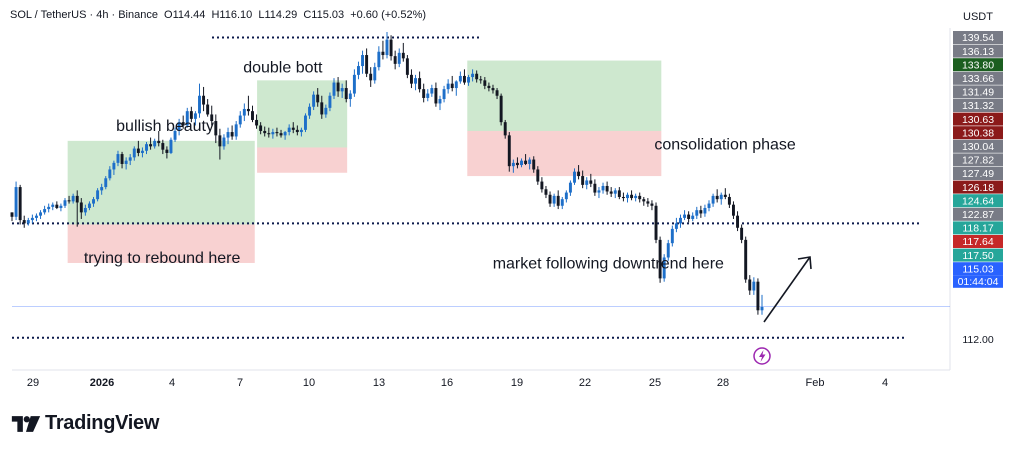  What do you see at coordinates (84, 15) in the screenshot?
I see `symbol-label: SOL / TetherUS · 4h · Binance` at bounding box center [84, 15].